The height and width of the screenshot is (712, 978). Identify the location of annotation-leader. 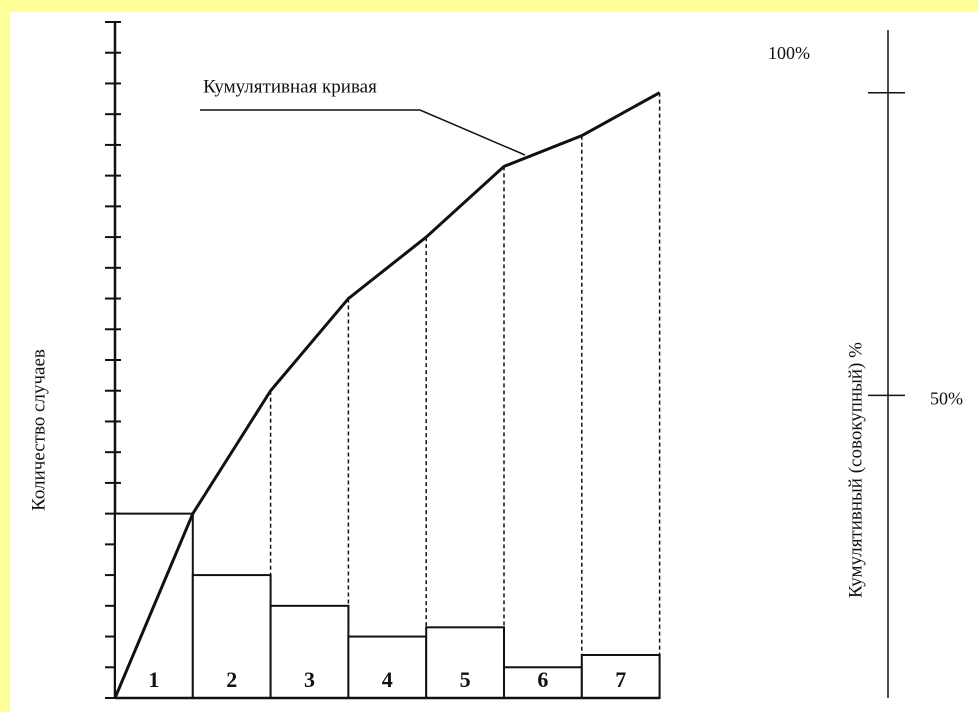
(363, 132).